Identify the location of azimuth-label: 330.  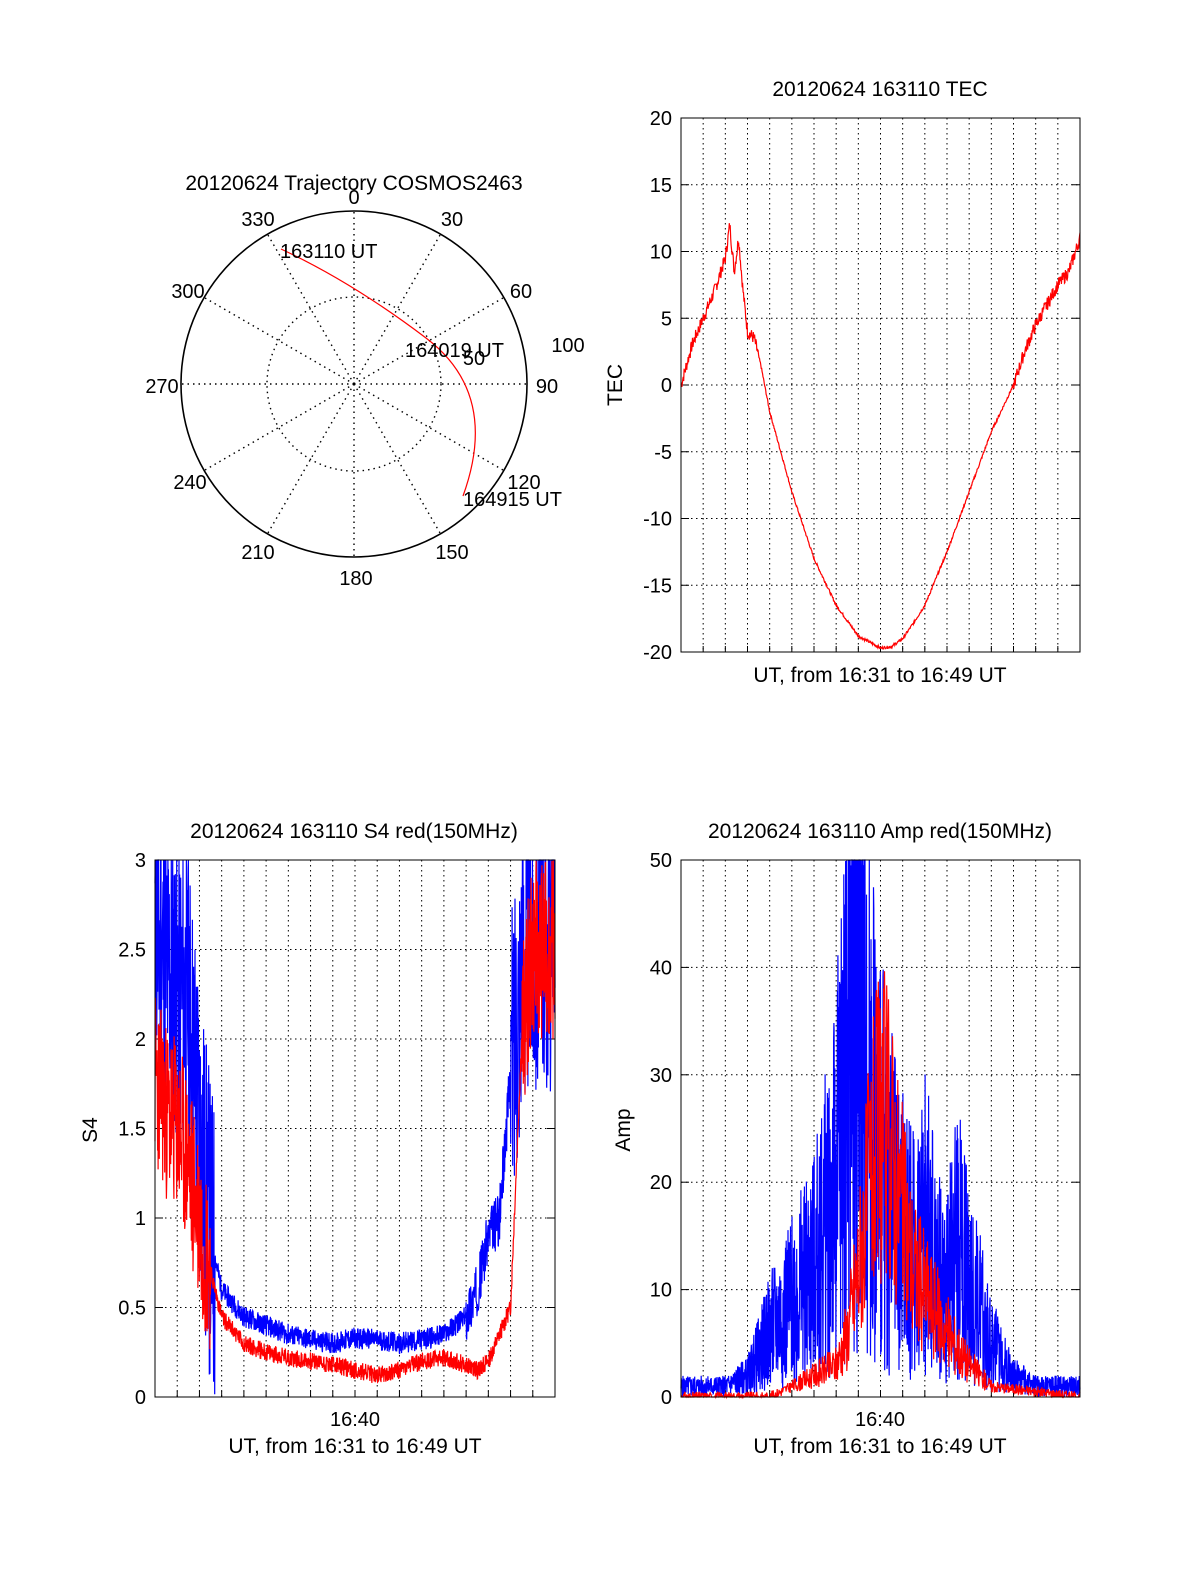
(257, 220).